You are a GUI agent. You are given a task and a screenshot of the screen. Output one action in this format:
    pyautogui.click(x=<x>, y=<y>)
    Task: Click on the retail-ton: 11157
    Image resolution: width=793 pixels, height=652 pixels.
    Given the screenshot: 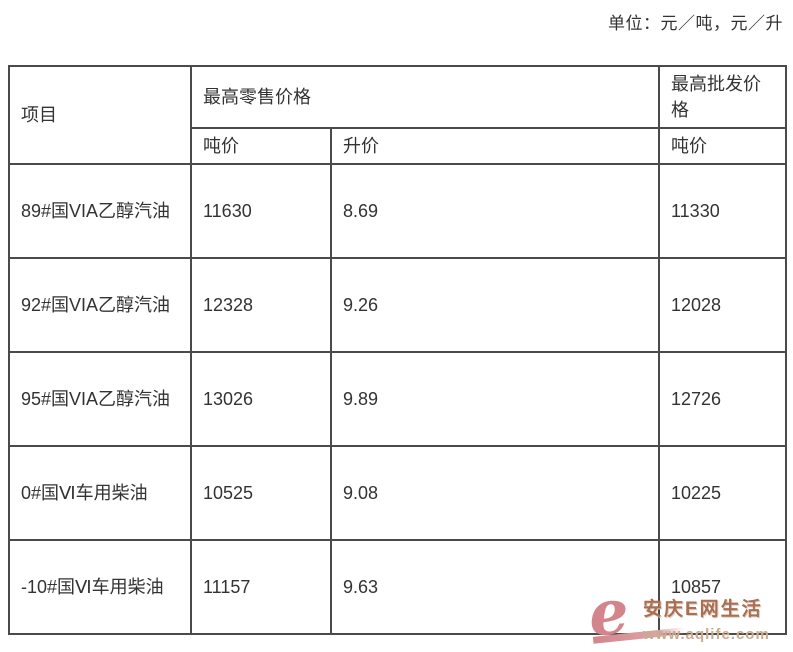 What is the action you would take?
    pyautogui.click(x=261, y=587)
    